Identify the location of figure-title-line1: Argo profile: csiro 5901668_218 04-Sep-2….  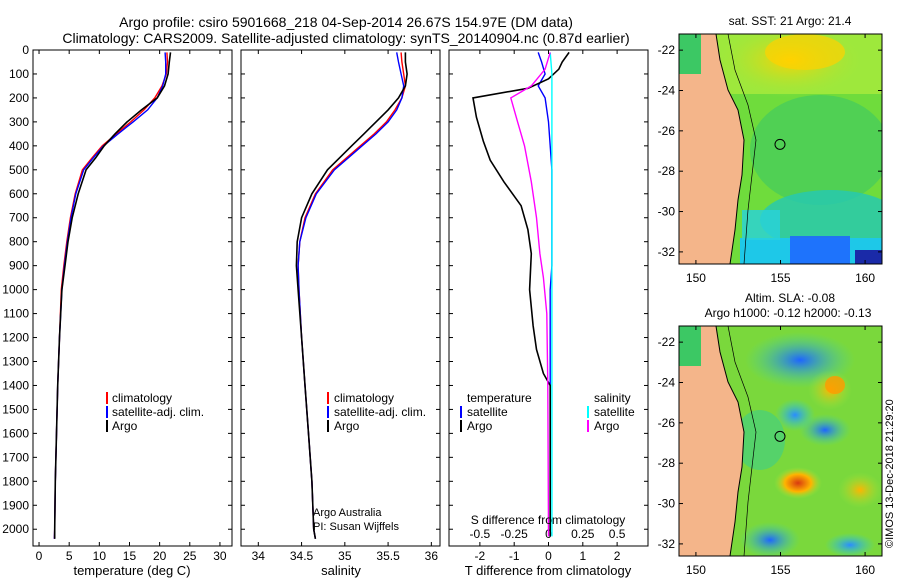
(346, 22).